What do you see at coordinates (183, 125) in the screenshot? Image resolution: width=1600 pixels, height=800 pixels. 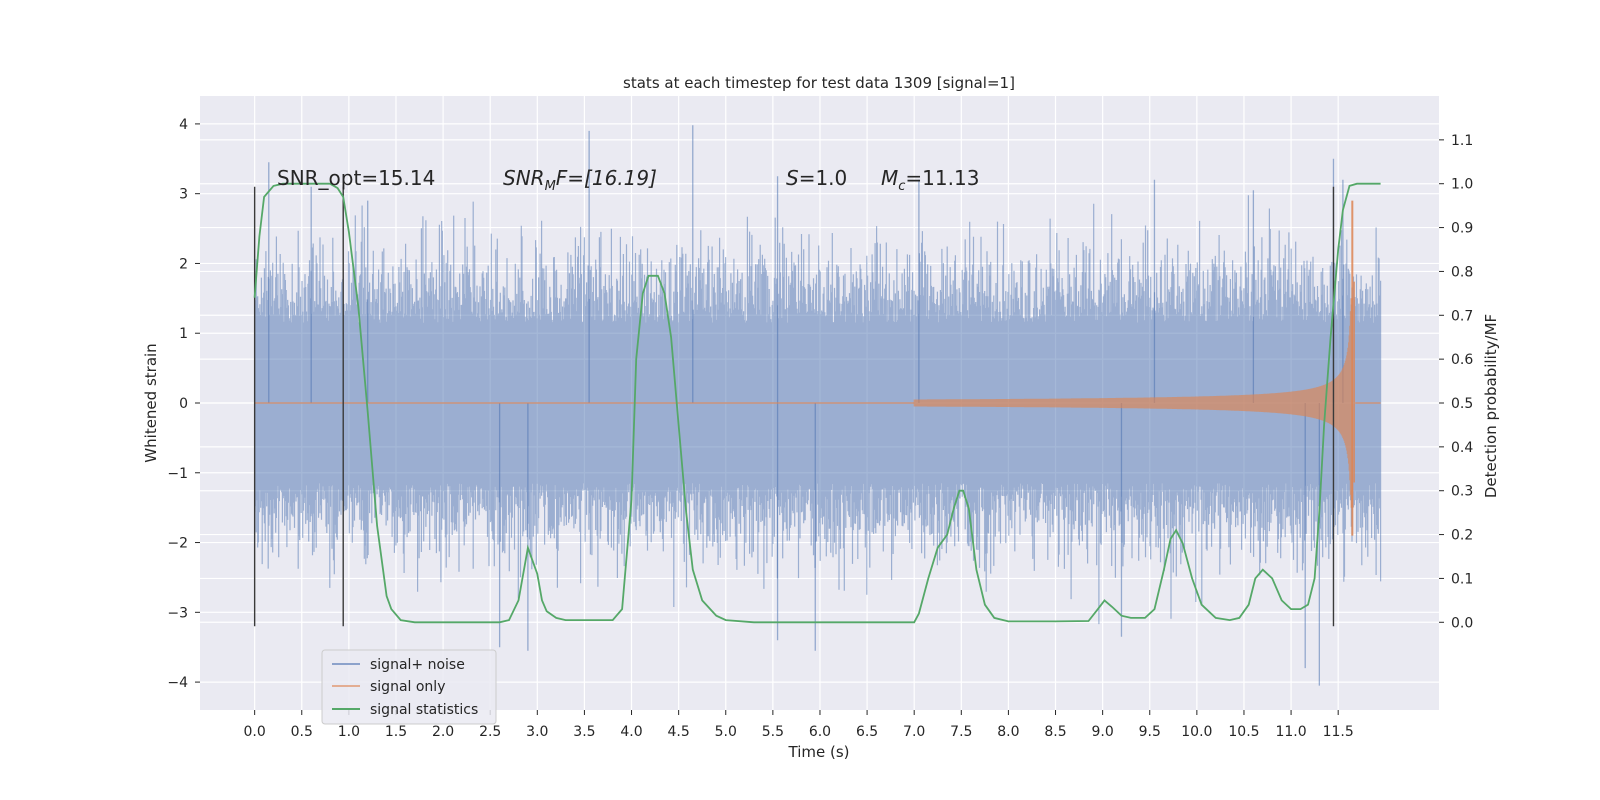 I see `y-tick-label: 4` at bounding box center [183, 125].